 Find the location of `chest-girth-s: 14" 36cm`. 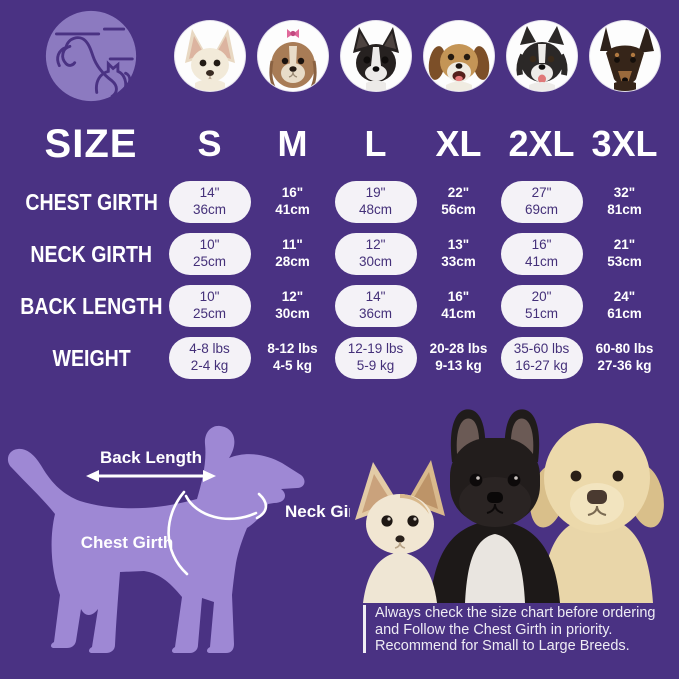

chest-girth-s: 14" 36cm is located at coordinates (209, 202).